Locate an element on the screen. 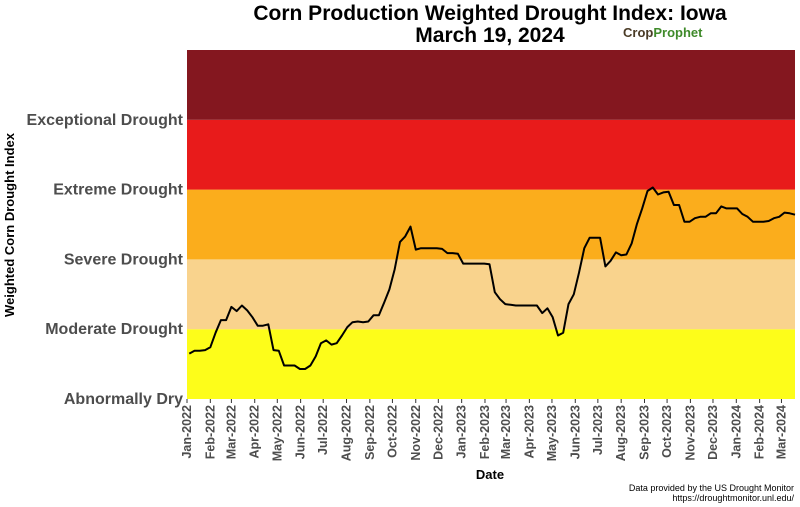  x-tick-label: Jul-2023 is located at coordinates (598, 430).